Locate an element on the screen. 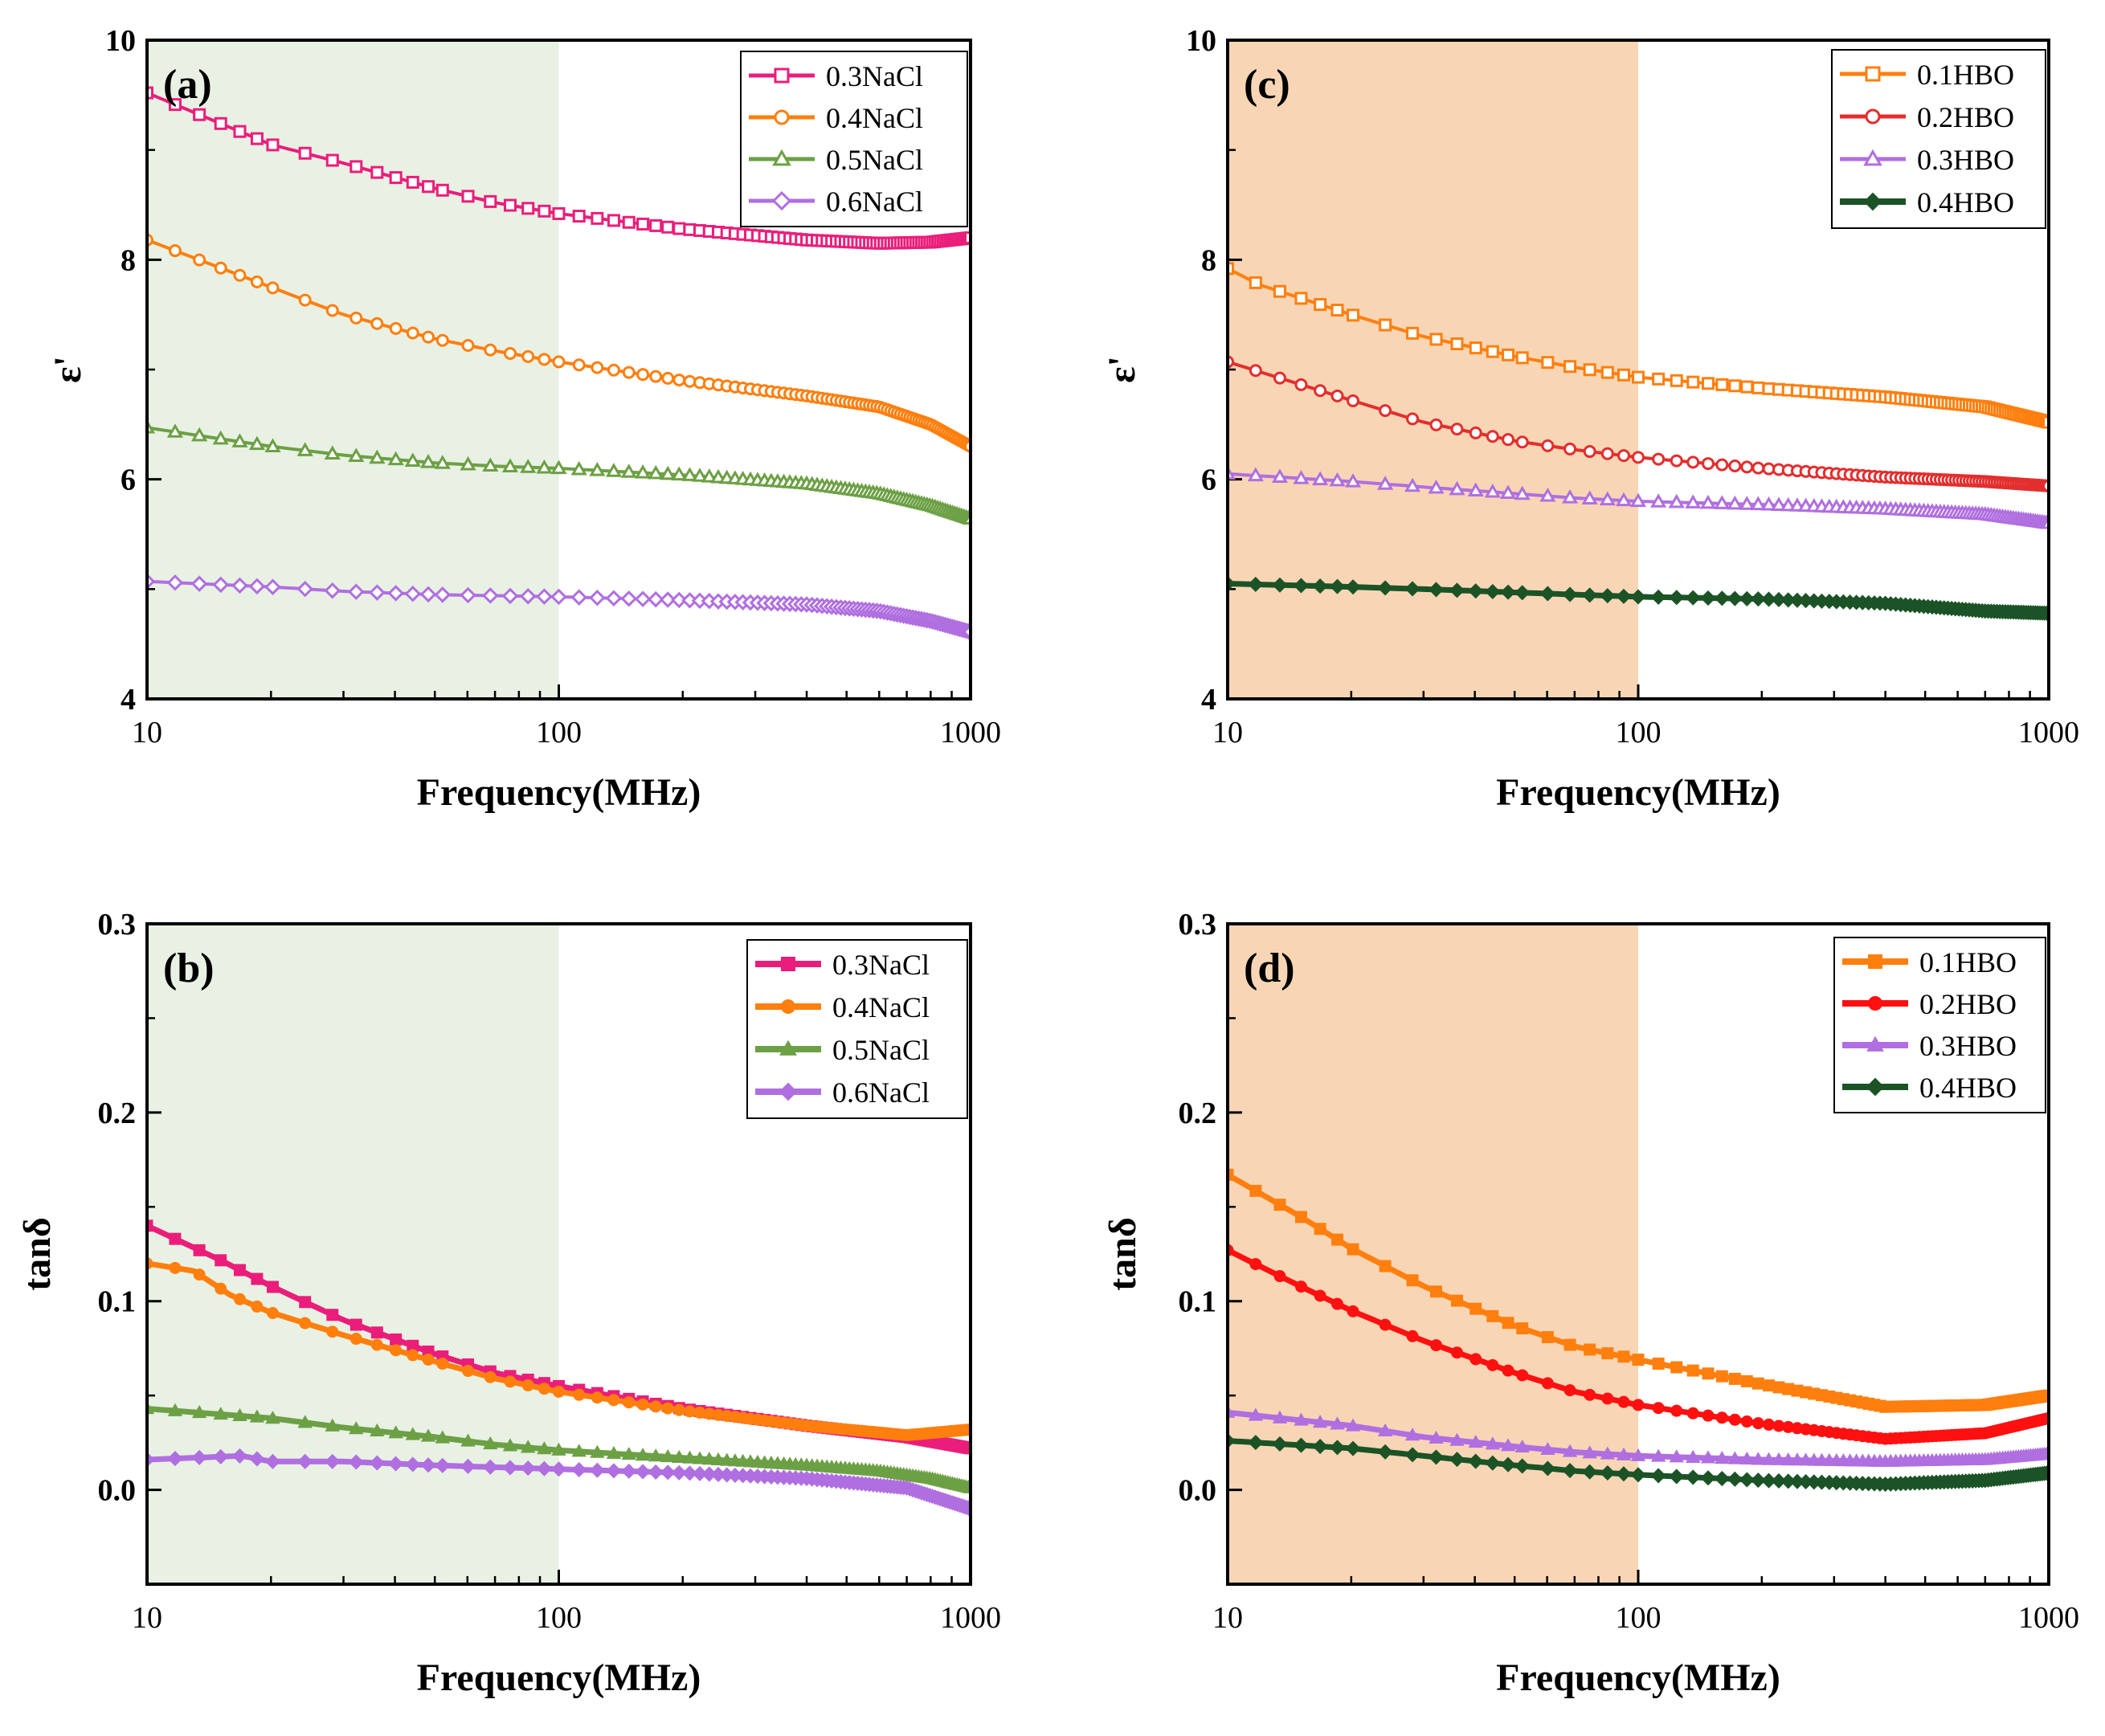  legend: 0.3NaCl 0.4NaCl 0.5NaCl 0.6NaCl is located at coordinates (857, 1029).